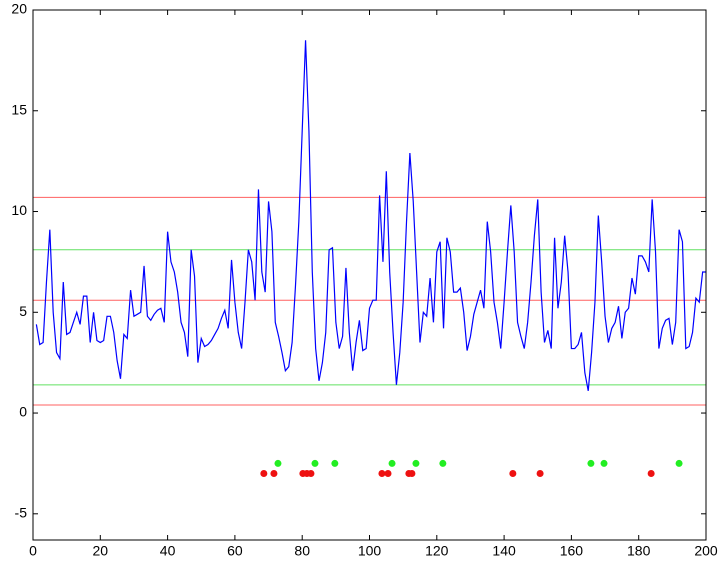 This screenshot has height=566, width=720. What do you see at coordinates (572, 551) in the screenshot?
I see `x-tick-label: 160` at bounding box center [572, 551].